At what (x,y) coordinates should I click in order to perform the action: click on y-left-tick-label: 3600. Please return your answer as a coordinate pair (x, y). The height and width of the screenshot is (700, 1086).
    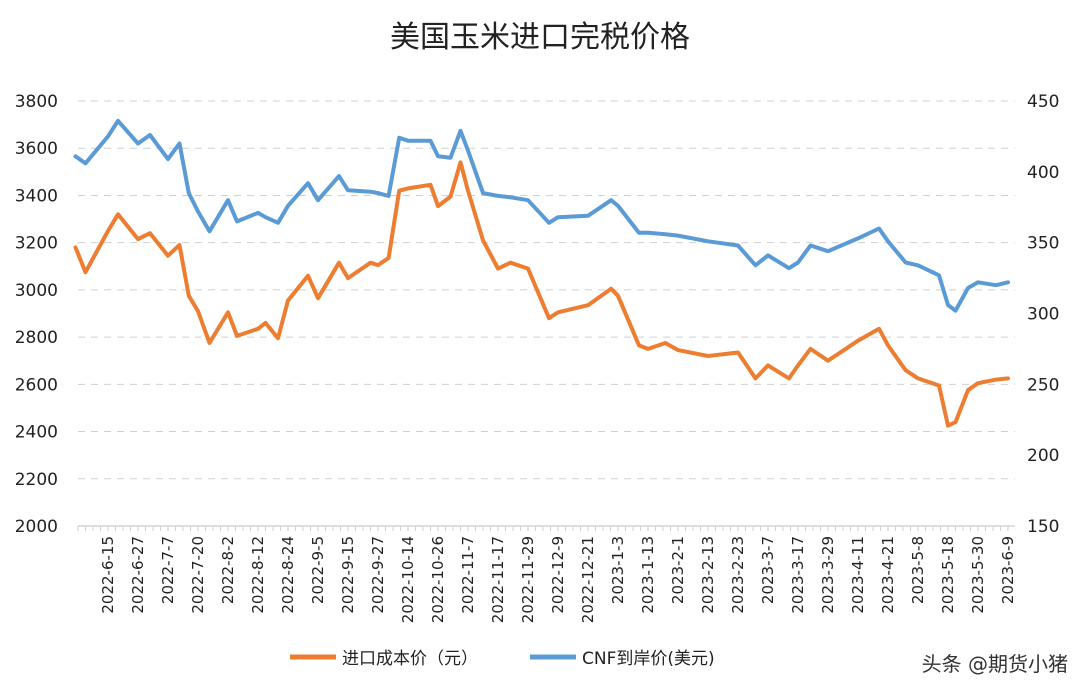
    Looking at the image, I should click on (36, 149).